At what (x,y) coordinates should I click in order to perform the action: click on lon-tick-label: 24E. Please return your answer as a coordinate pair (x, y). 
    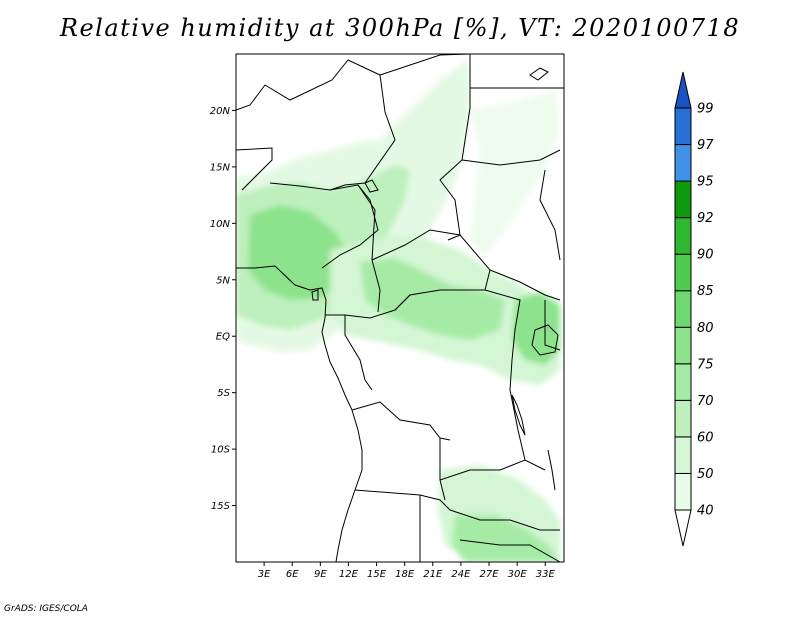
    Looking at the image, I should click on (461, 574).